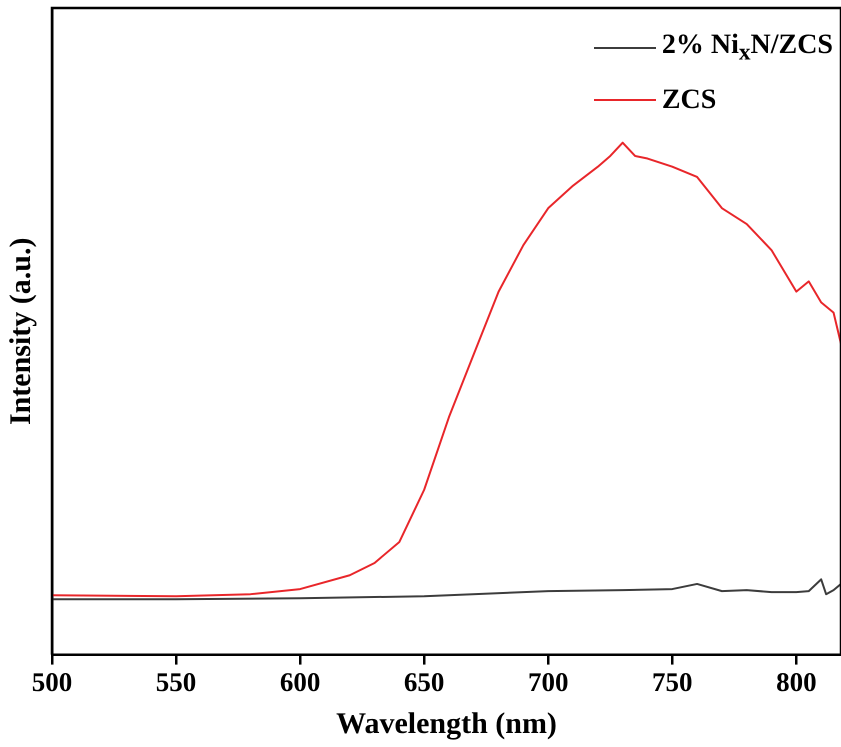 The image size is (841, 747). Describe the element at coordinates (672, 681) in the screenshot. I see `x-tick-label: 750` at that location.